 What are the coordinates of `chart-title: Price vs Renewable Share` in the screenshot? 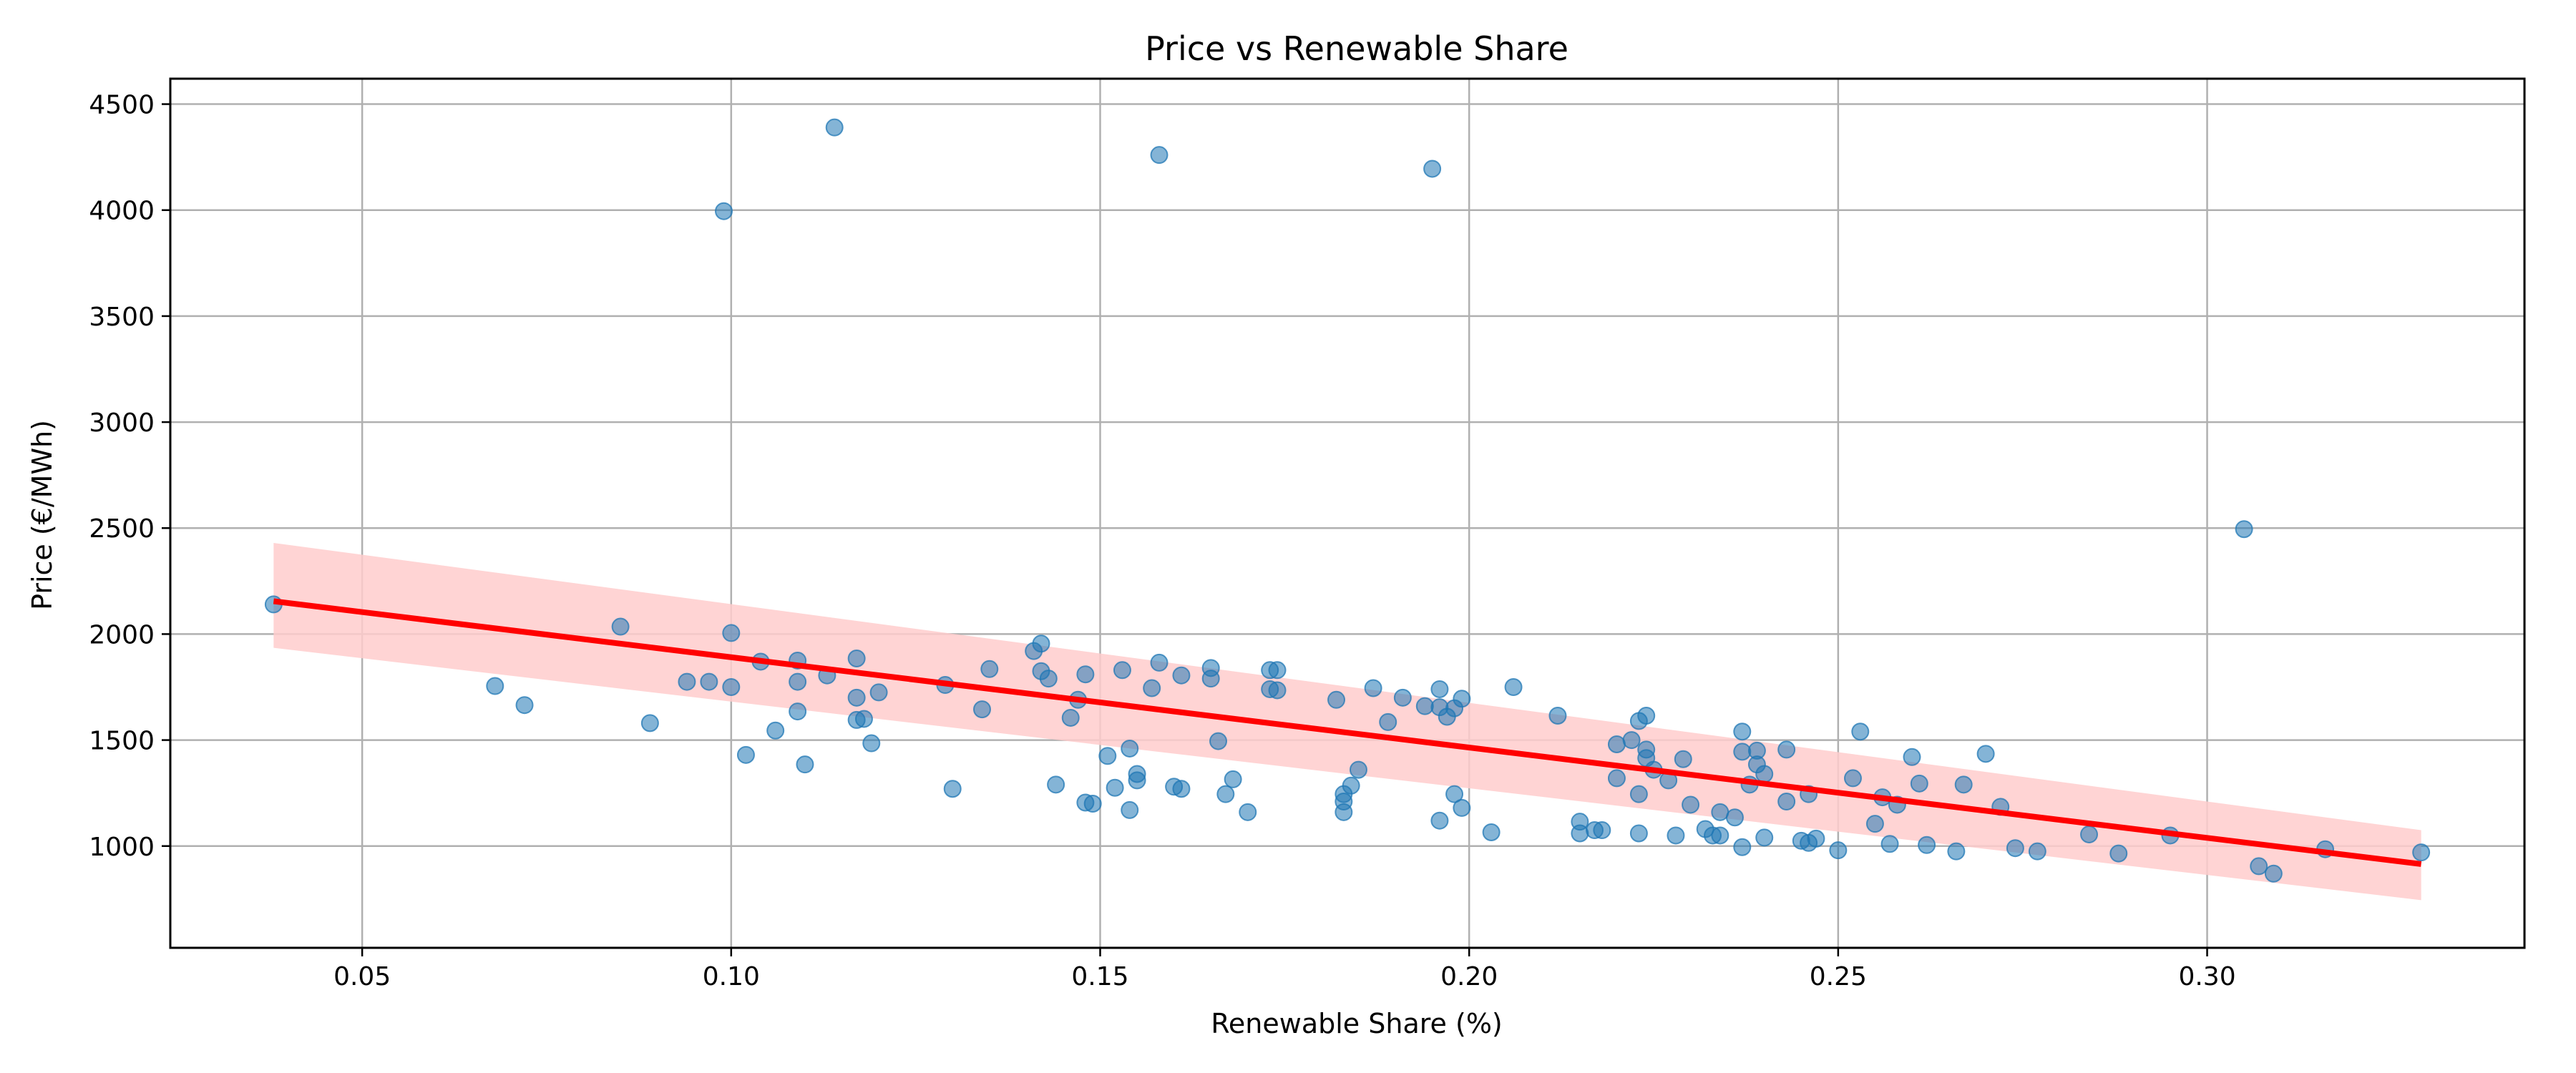 It's located at (1356, 48).